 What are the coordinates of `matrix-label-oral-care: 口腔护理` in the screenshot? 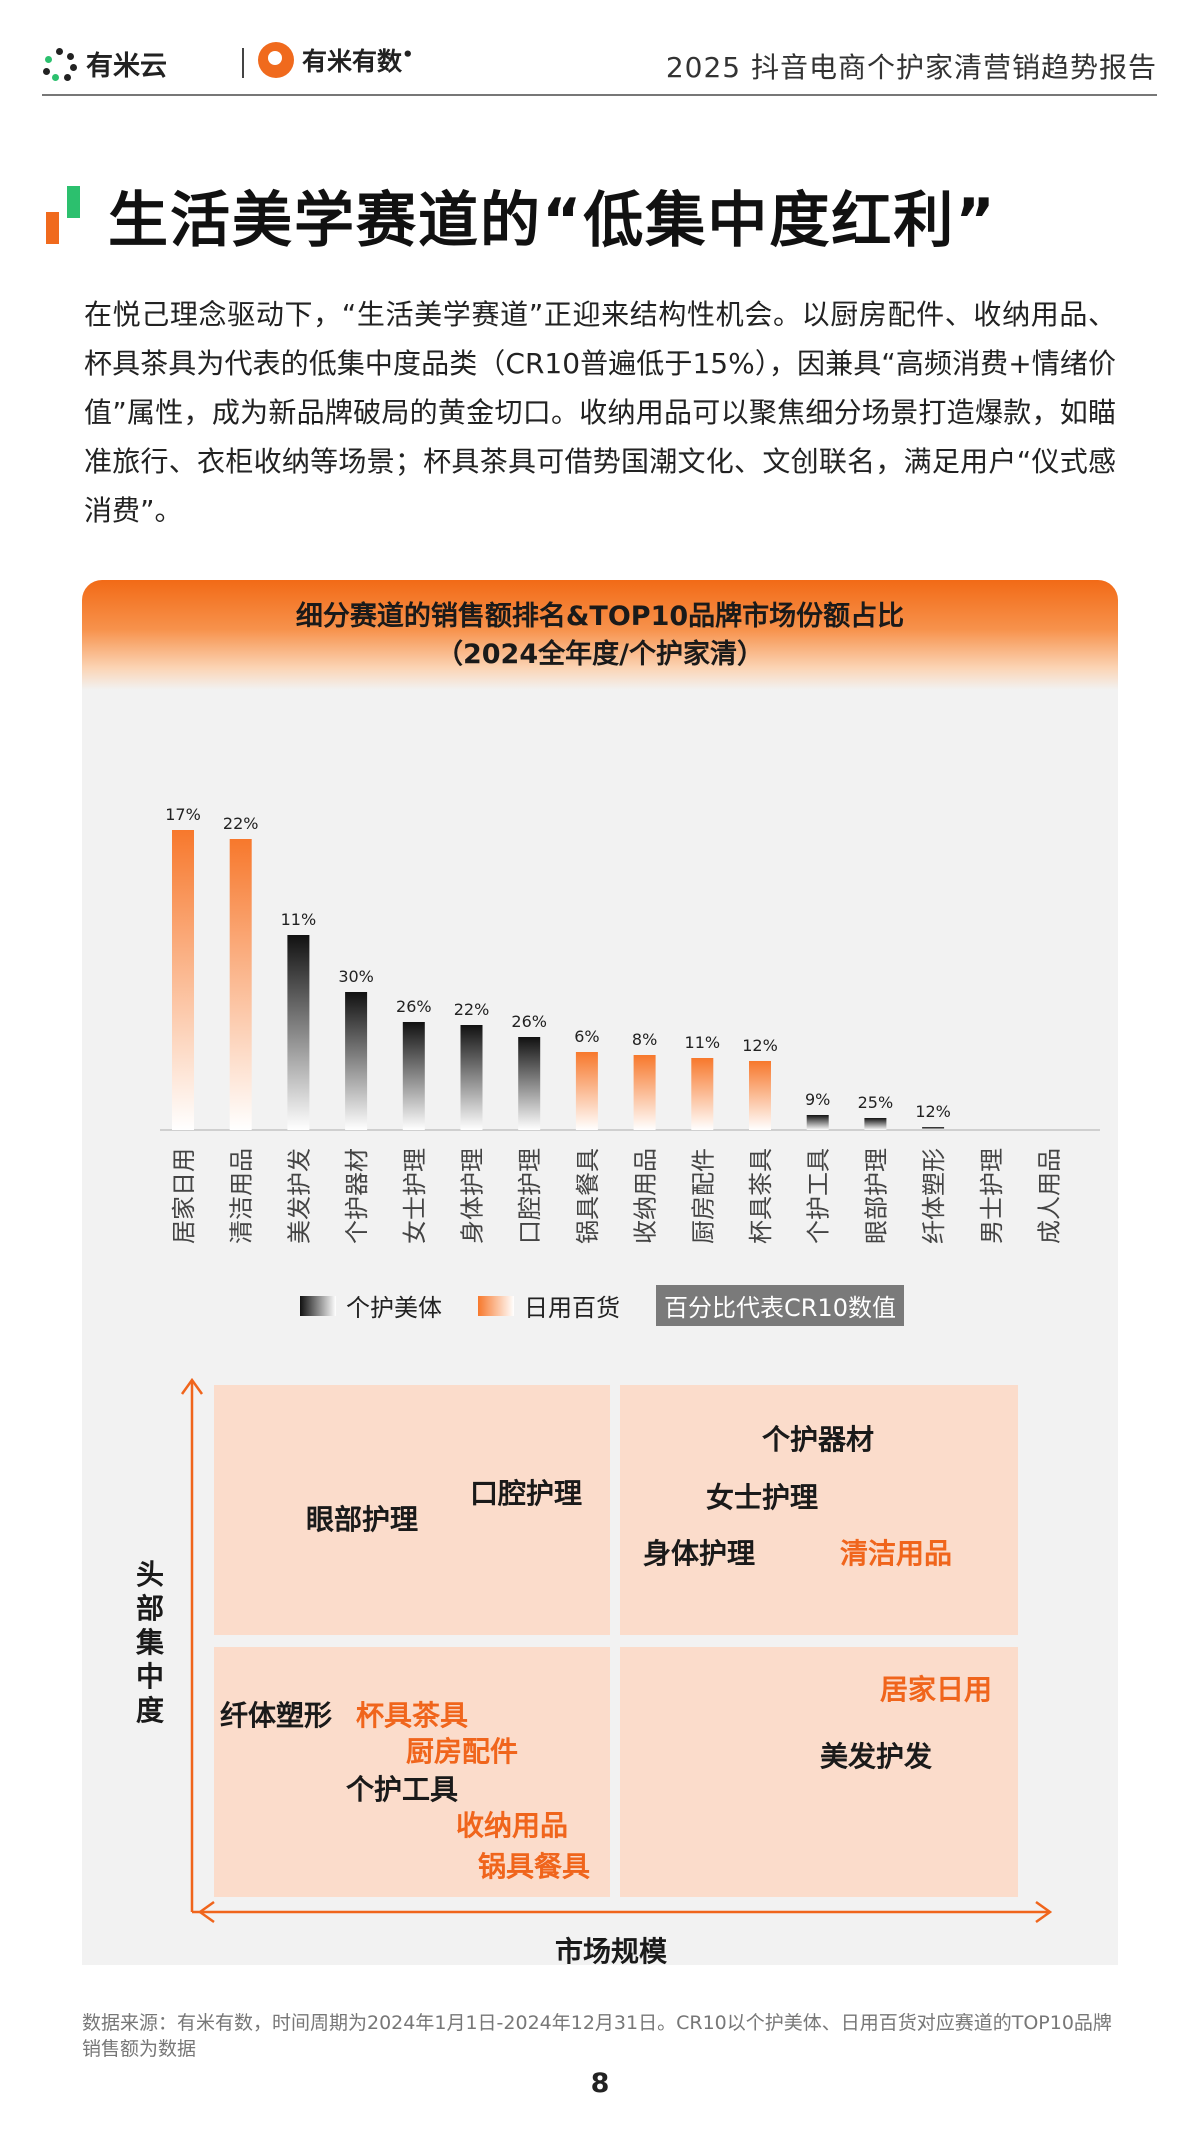 It's located at (526, 1493).